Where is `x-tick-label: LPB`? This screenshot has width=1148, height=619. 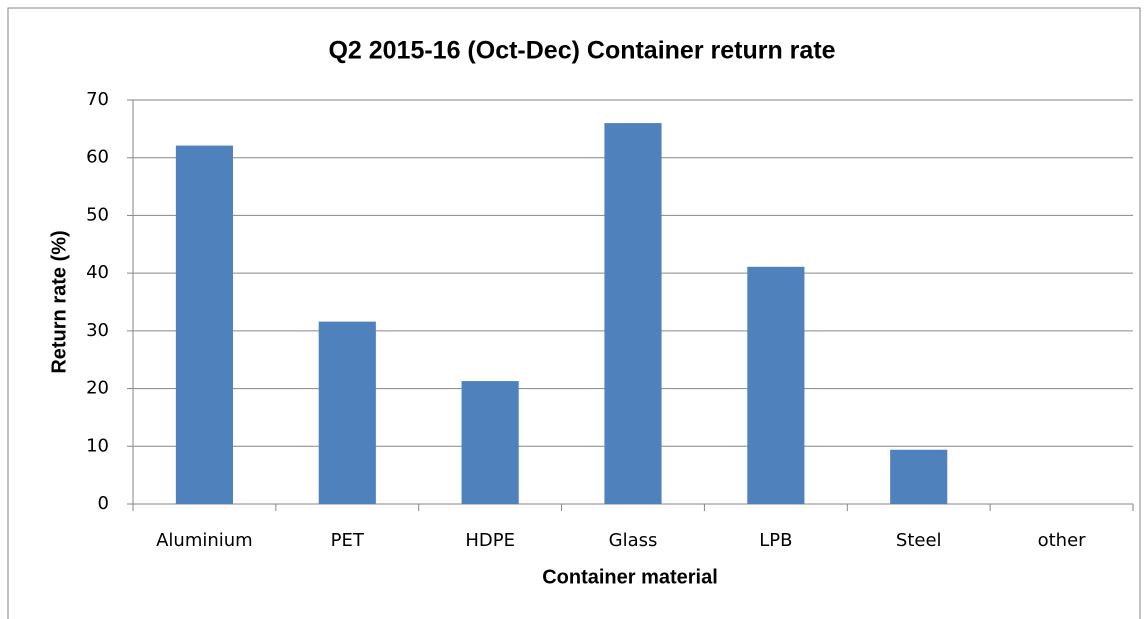 x-tick-label: LPB is located at coordinates (775, 540).